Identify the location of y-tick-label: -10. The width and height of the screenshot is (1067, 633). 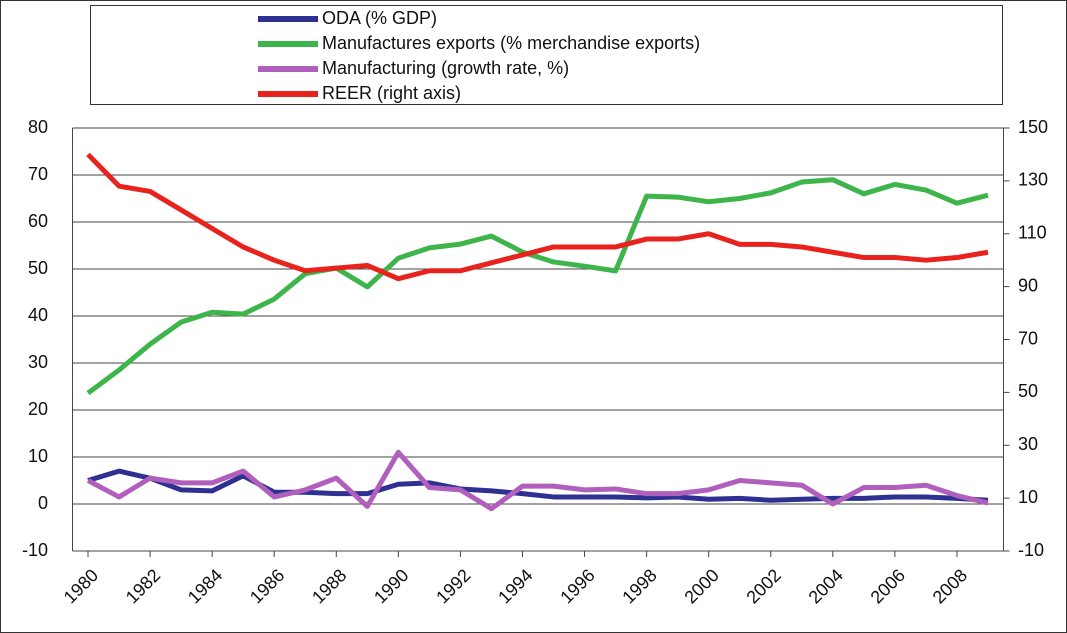
(35, 550).